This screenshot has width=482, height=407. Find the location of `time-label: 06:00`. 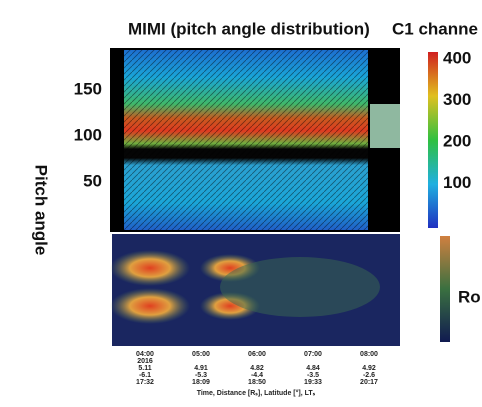

time-label: 06:00 is located at coordinates (257, 354).